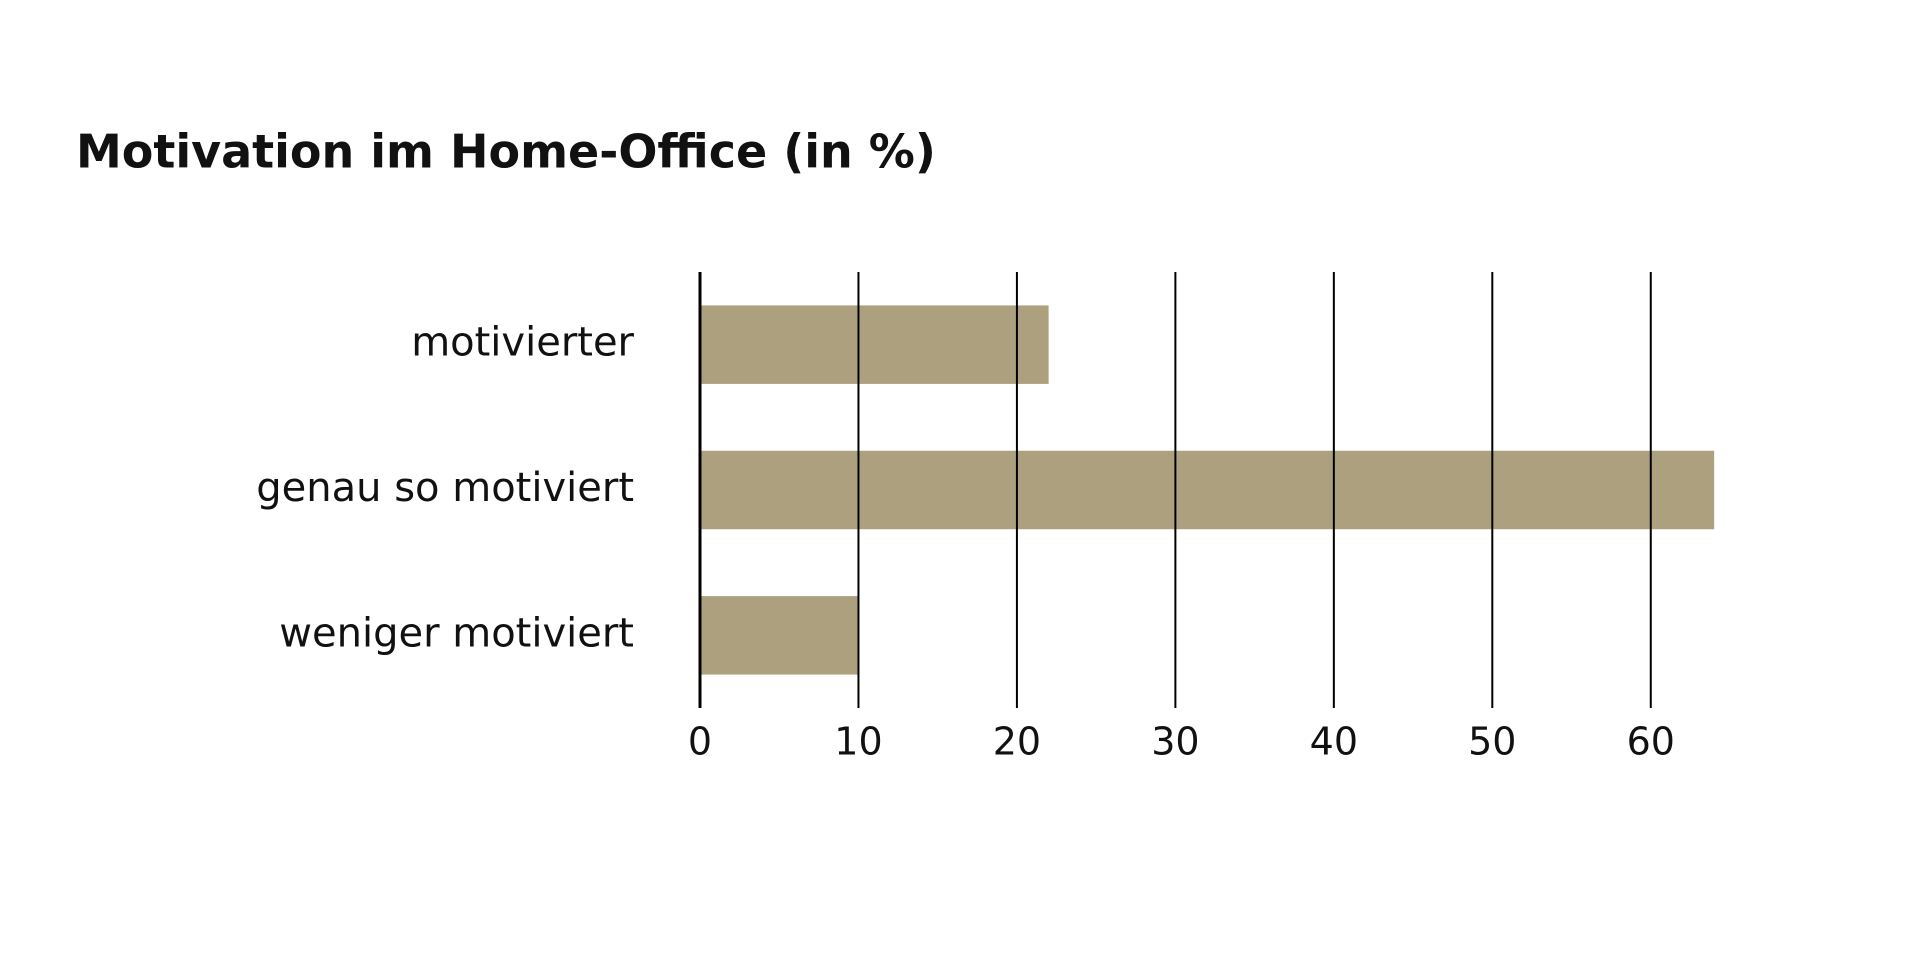 Image resolution: width=1920 pixels, height=960 pixels. I want to click on chart-title: Motivation im Home-Office (in %), so click(506, 152).